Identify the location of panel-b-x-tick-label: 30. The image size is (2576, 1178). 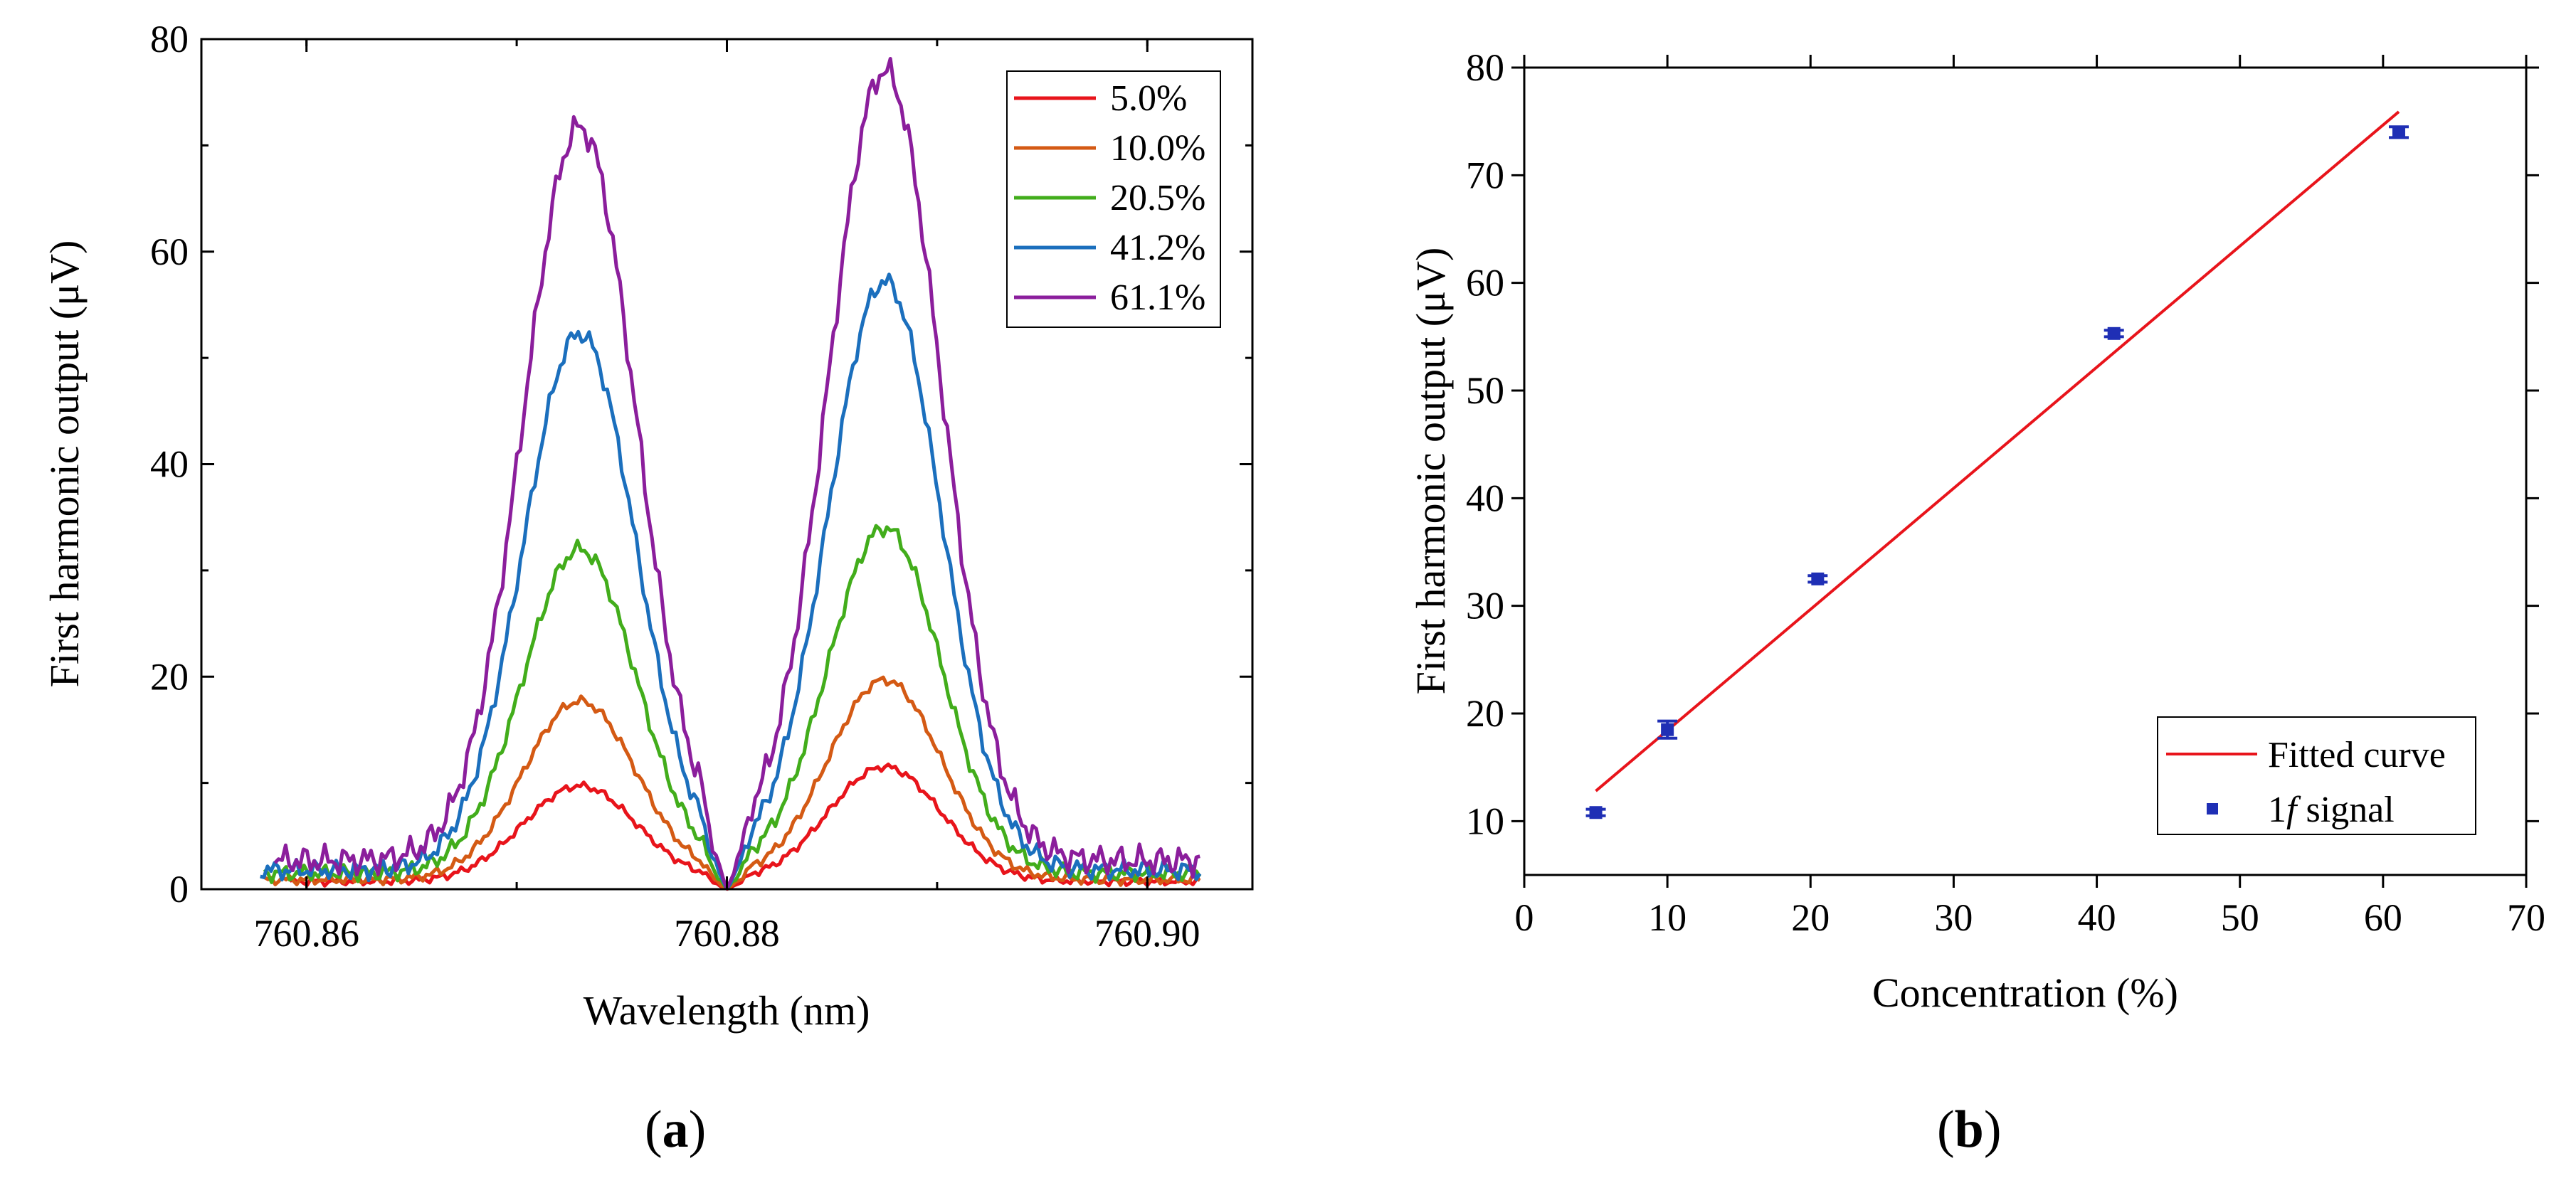
(1953, 917).